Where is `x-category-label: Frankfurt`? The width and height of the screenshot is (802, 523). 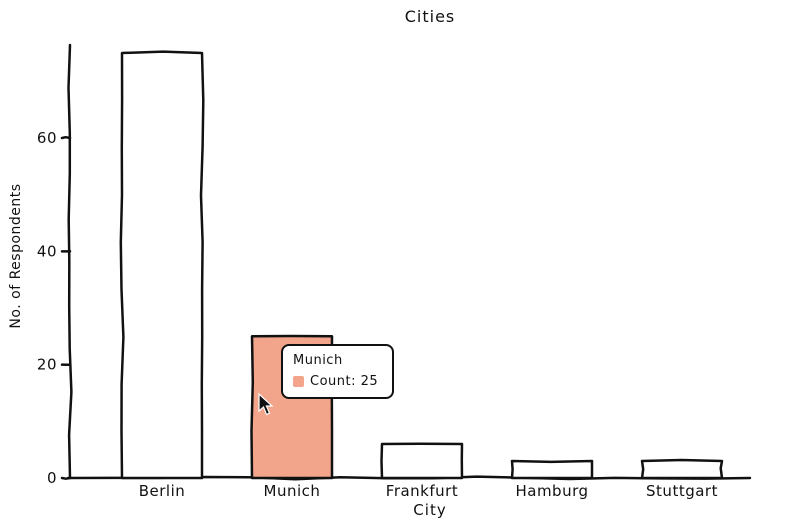
x-category-label: Frankfurt is located at coordinates (422, 491).